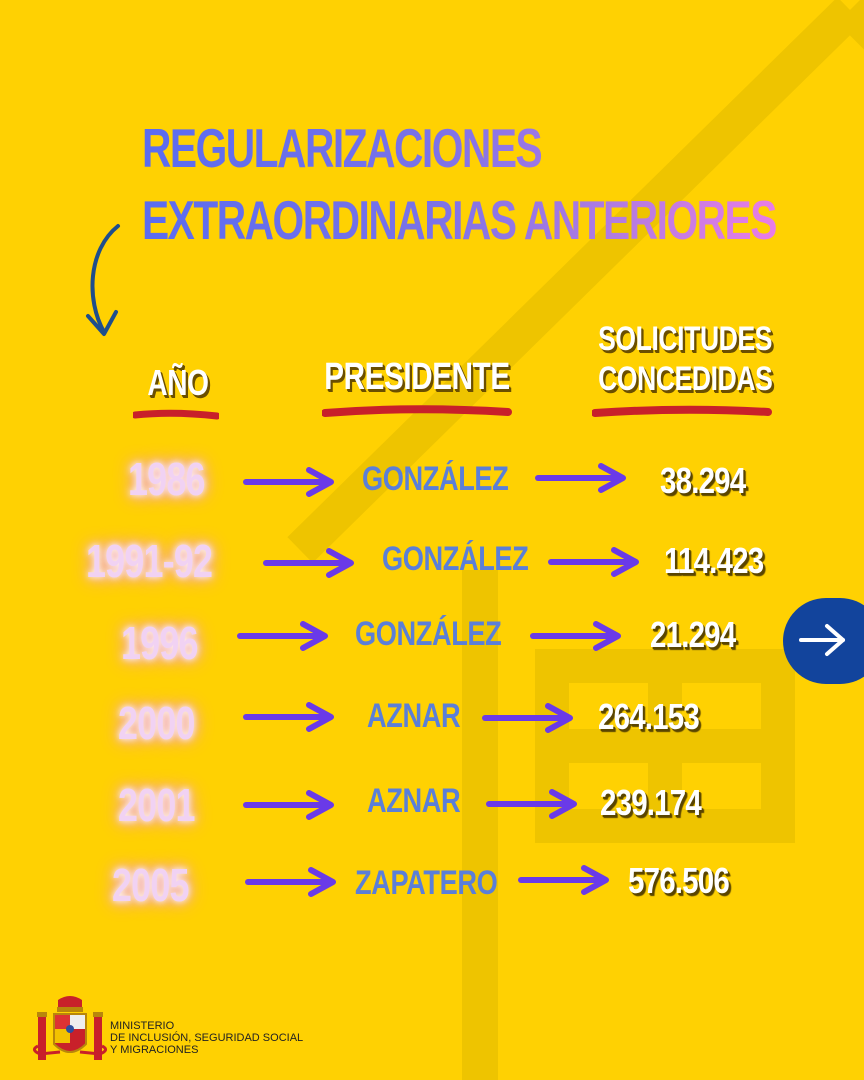 This screenshot has height=1080, width=864. What do you see at coordinates (459, 220) in the screenshot?
I see `title-line-2: EXTRAORDINARIAS ANTERIORES` at bounding box center [459, 220].